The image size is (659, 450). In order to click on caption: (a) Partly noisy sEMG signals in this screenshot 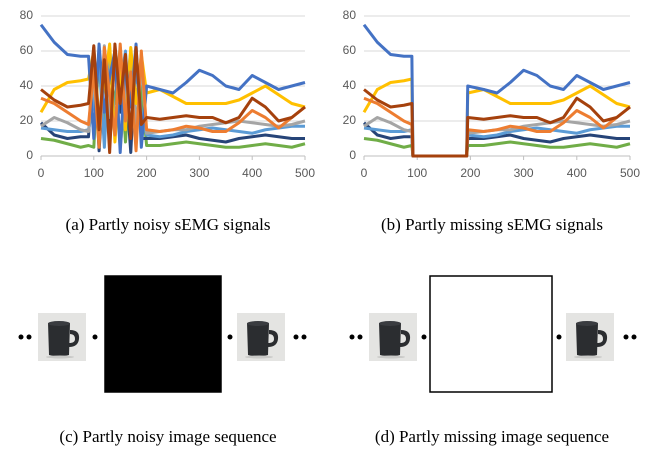, I will do `click(168, 224)`.